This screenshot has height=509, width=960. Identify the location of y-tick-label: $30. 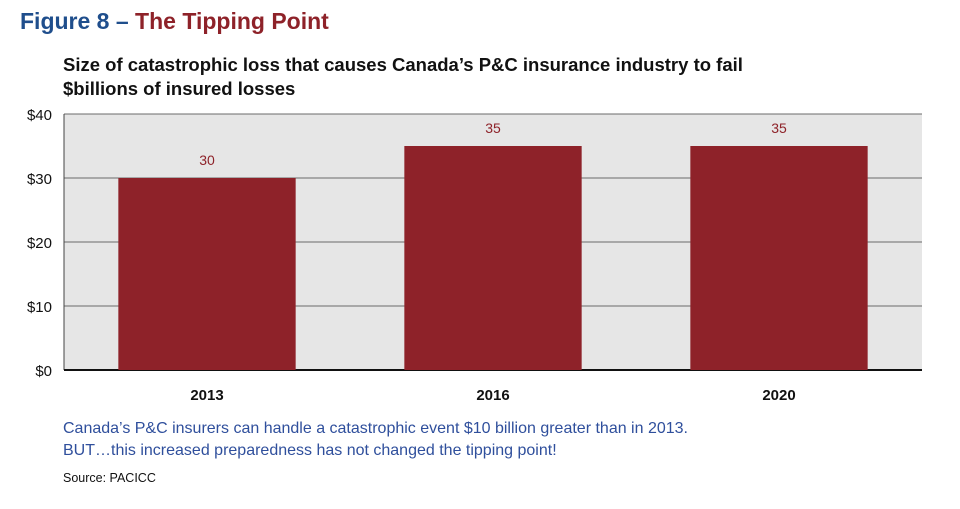
(39, 179).